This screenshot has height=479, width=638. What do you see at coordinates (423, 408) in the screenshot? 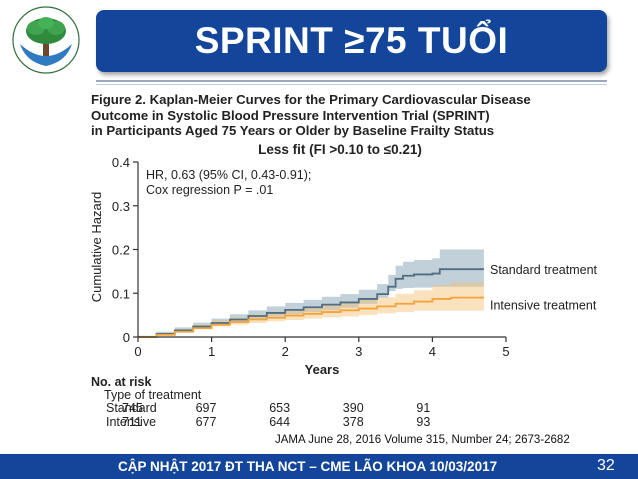
I see `at-risk-value: 91` at bounding box center [423, 408].